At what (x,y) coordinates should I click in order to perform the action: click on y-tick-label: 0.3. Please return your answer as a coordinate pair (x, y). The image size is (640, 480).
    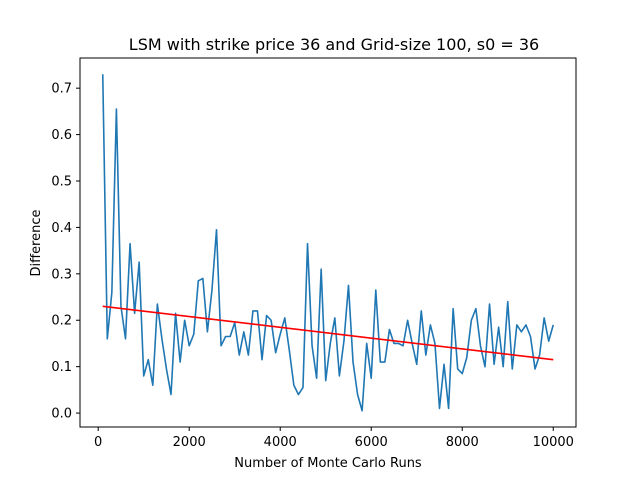
    Looking at the image, I should click on (61, 274).